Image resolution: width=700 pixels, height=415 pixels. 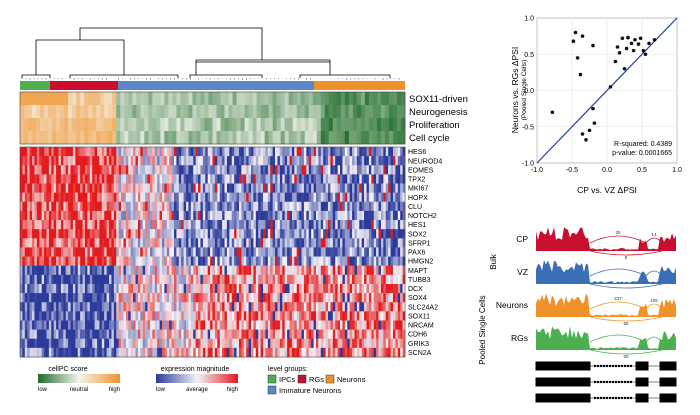 I want to click on junction-arc, so click(x=654, y=339).